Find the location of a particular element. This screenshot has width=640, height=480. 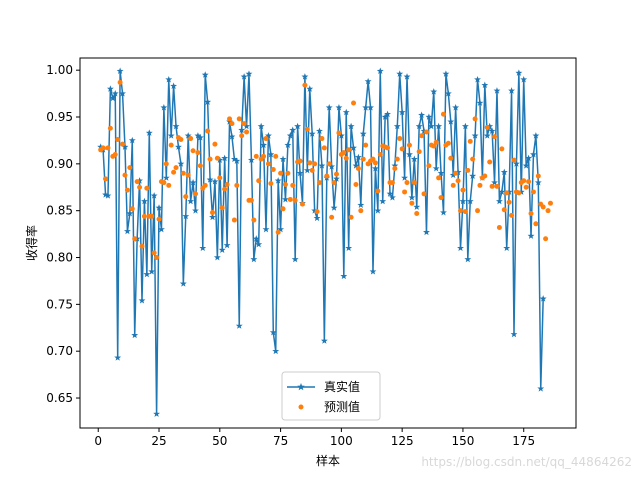

x-tick-label: 25 is located at coordinates (158, 441).